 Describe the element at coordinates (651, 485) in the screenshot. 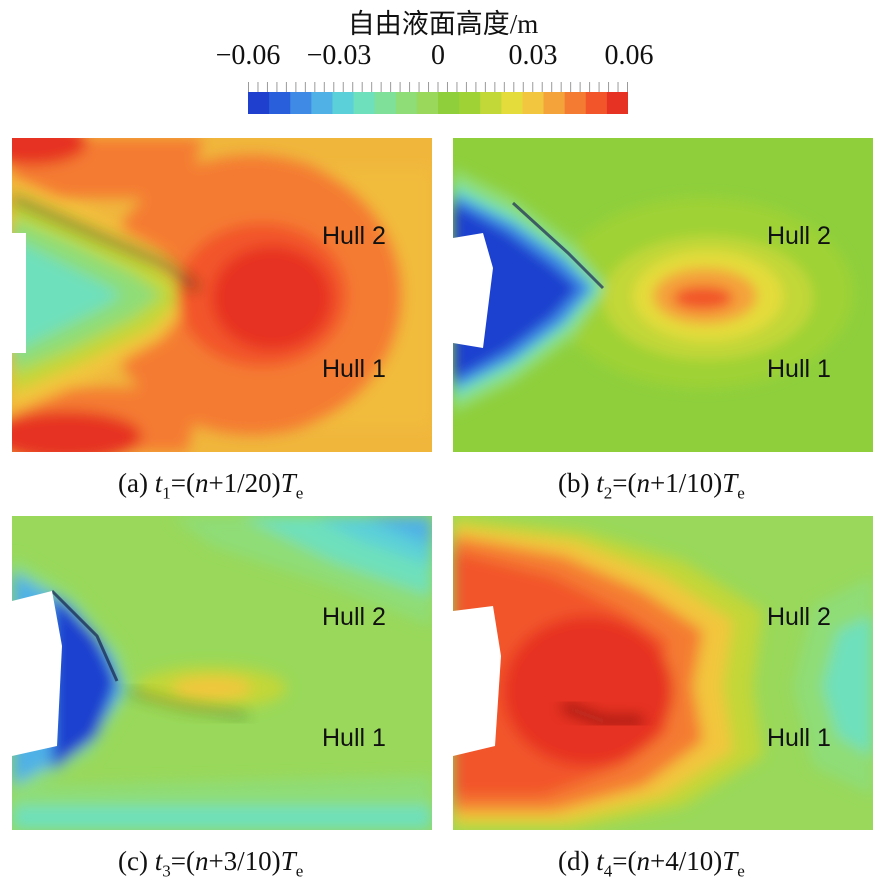

I see `caption-b: (b) t2=(n+1/10)Te` at that location.